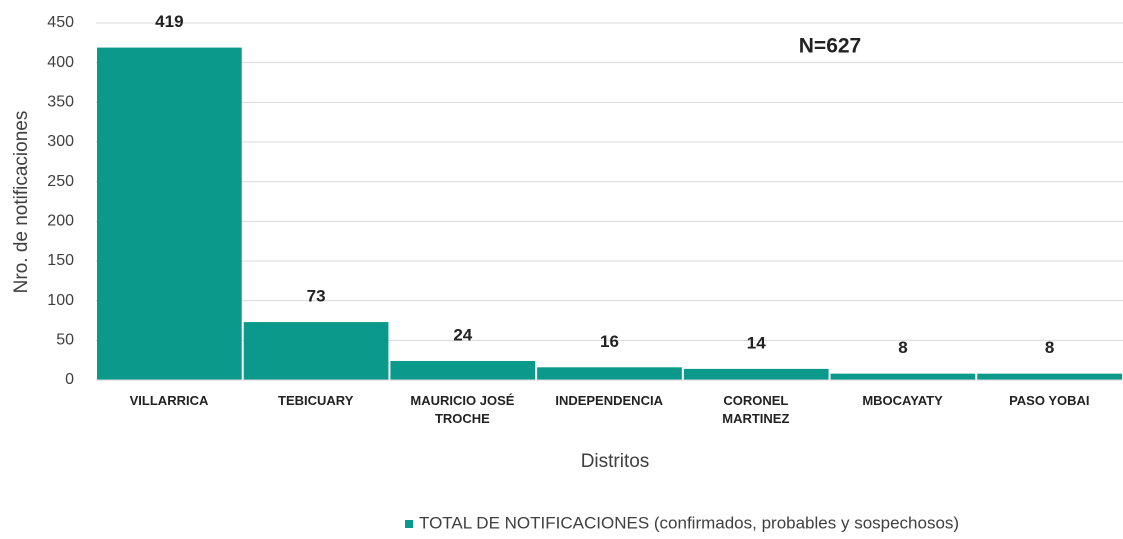 The height and width of the screenshot is (539, 1123). What do you see at coordinates (60, 181) in the screenshot?
I see `y-tick-label: 250` at bounding box center [60, 181].